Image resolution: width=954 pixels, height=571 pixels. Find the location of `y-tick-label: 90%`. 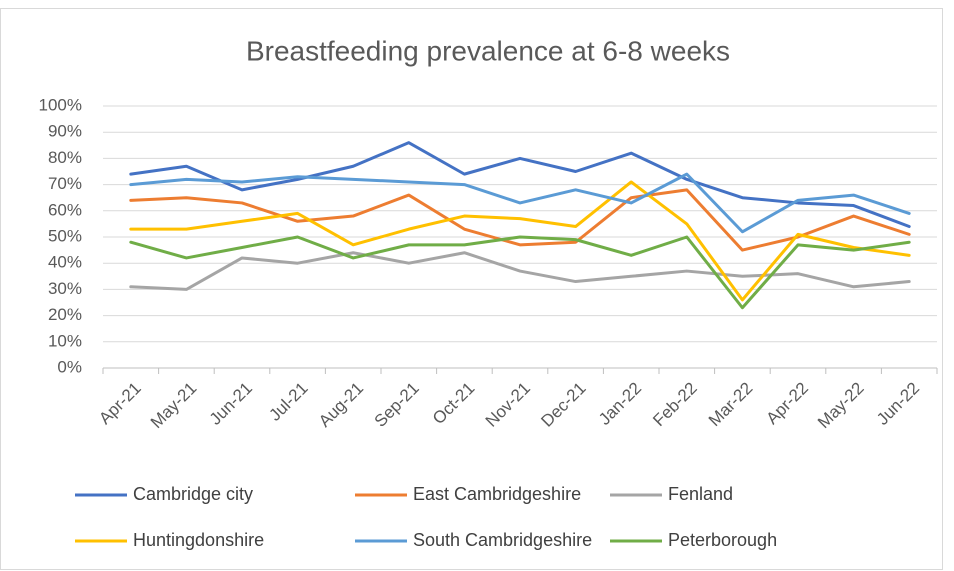

y-tick-label: 90% is located at coordinates (65, 131).